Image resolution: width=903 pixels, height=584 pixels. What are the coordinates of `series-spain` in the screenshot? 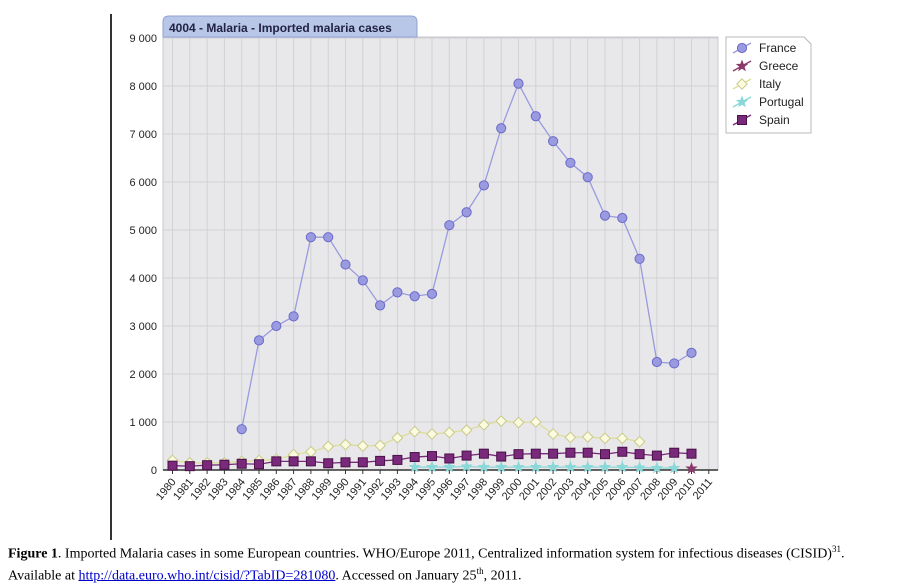 It's located at (432, 459).